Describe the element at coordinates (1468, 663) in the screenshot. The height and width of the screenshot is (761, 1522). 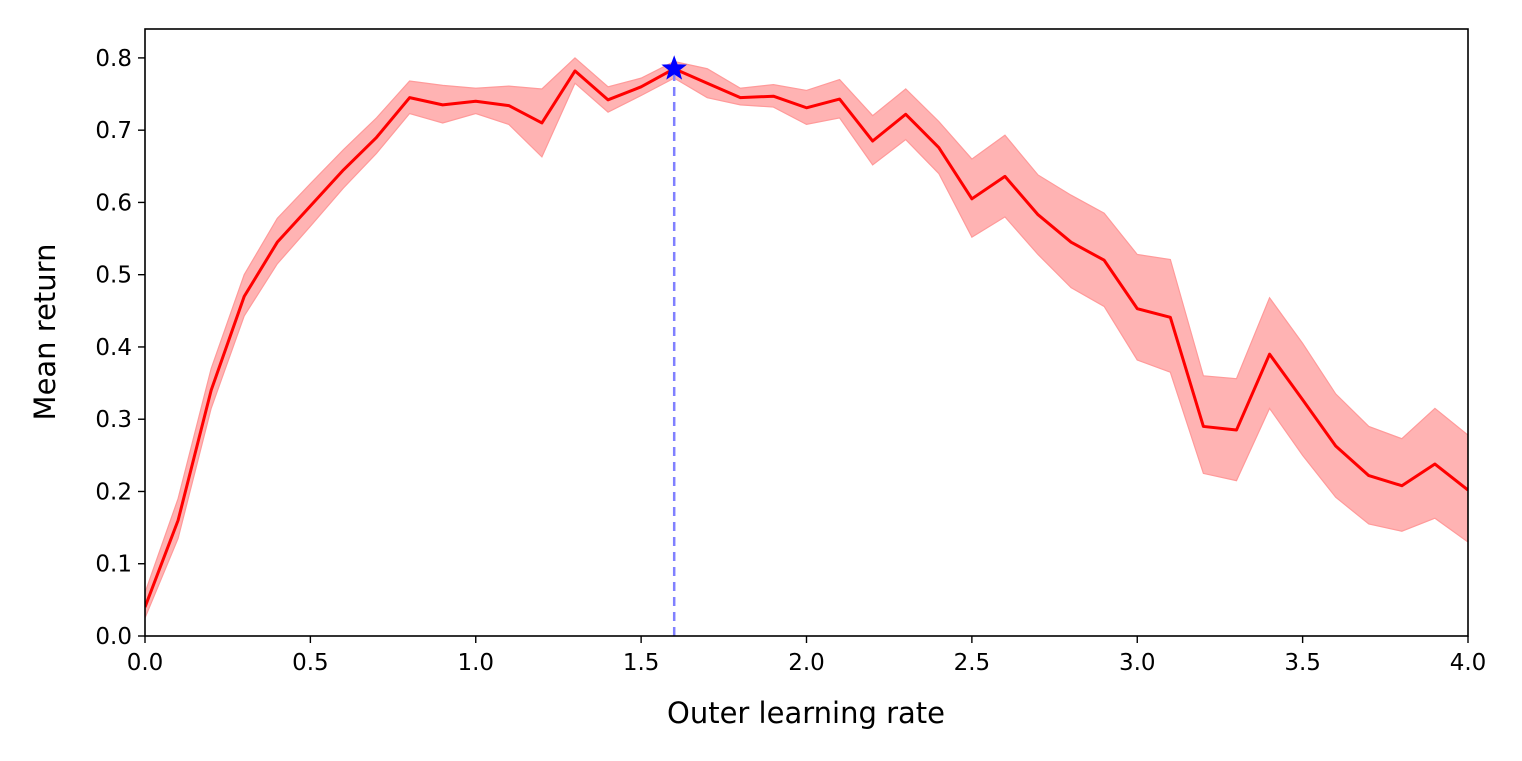
I see `x-tick-label: 4.0` at that location.